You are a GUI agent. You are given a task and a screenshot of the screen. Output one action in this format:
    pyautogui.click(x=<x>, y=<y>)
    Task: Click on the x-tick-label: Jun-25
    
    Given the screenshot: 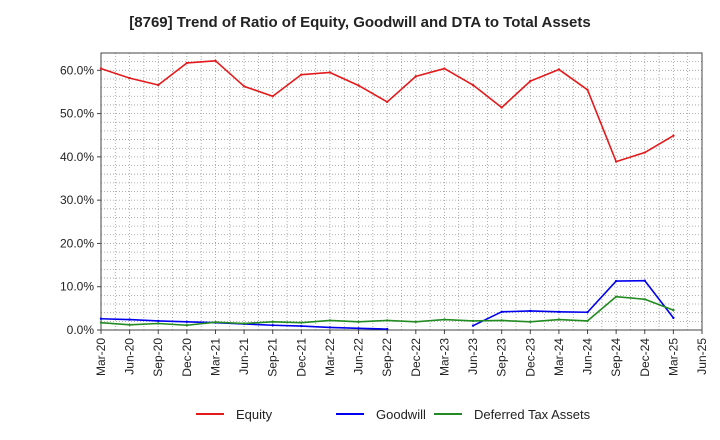 What is the action you would take?
    pyautogui.click(x=702, y=356)
    